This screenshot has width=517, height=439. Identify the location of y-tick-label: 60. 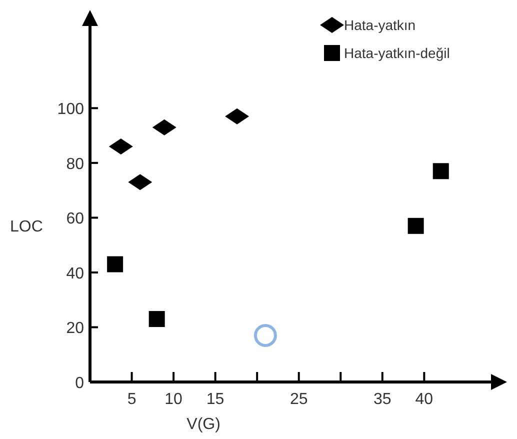
(75, 219).